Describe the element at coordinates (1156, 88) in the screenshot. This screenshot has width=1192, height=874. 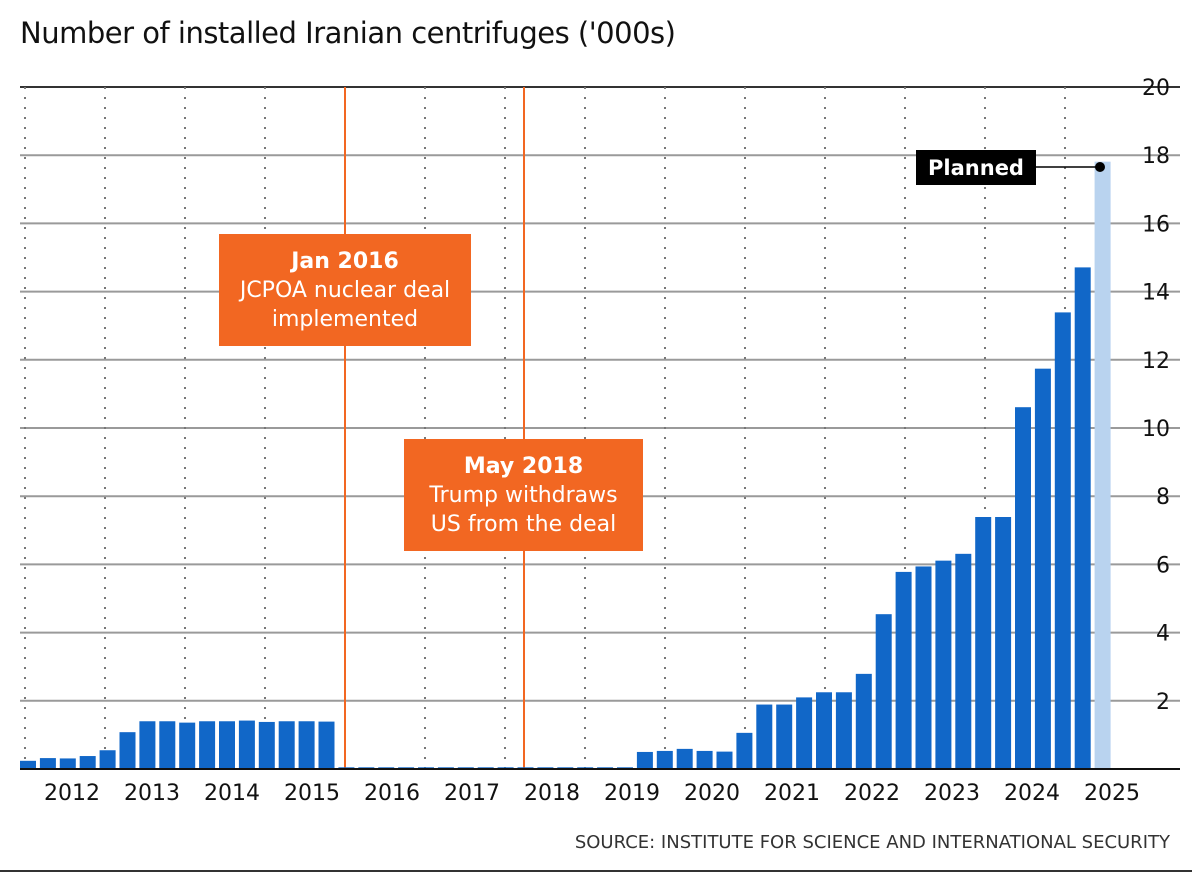
I see `y-tick-label: 20` at that location.